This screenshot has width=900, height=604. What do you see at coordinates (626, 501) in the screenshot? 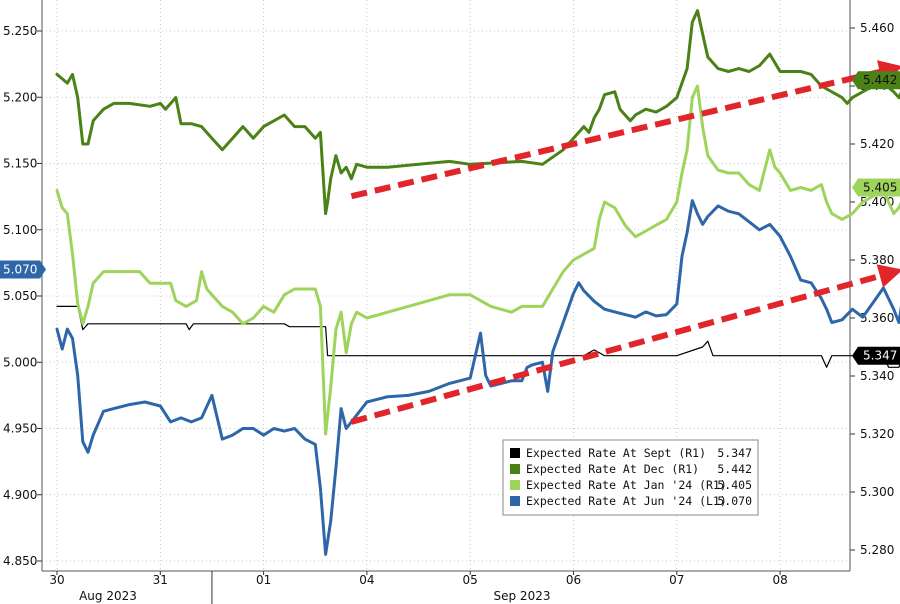
I see `legend-label-3: Expected Rate At Jun '24 (L1)` at bounding box center [626, 501].